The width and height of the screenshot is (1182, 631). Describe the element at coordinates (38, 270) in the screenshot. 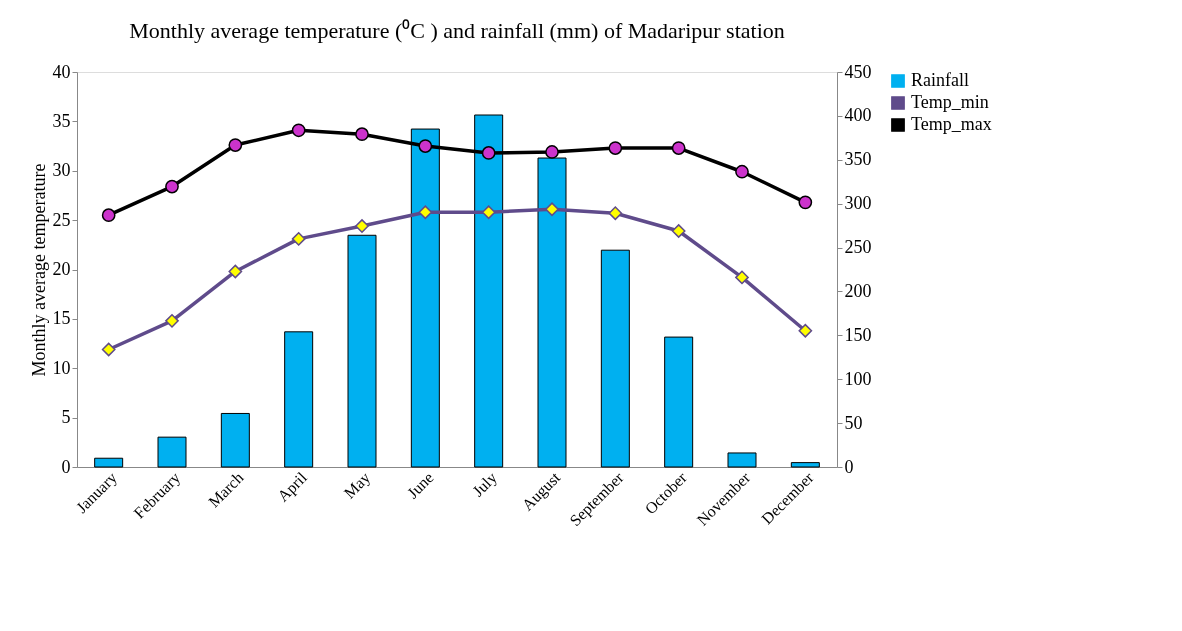

I see `y-axis-title: Monthly average temperature` at that location.